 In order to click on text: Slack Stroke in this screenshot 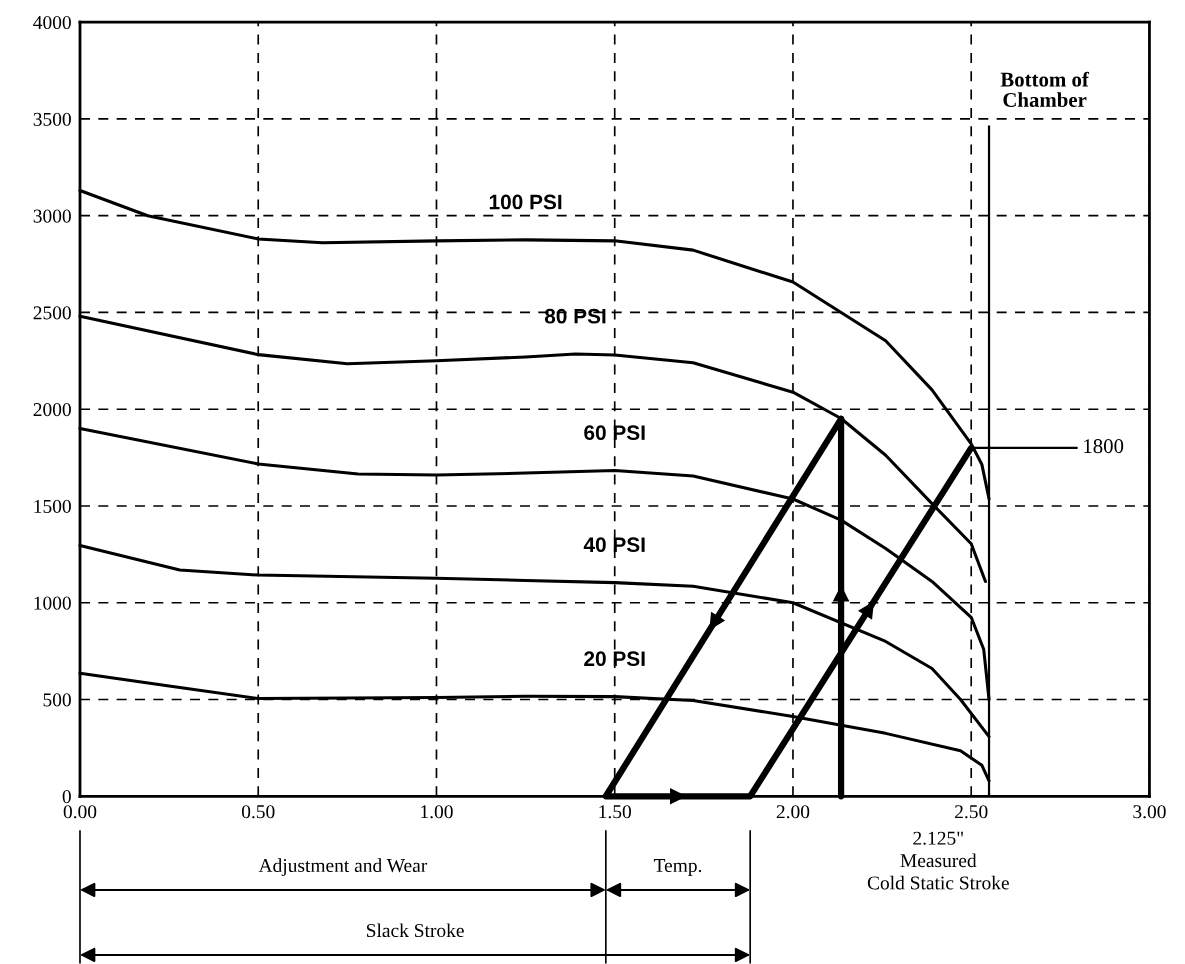, I will do `click(415, 930)`.